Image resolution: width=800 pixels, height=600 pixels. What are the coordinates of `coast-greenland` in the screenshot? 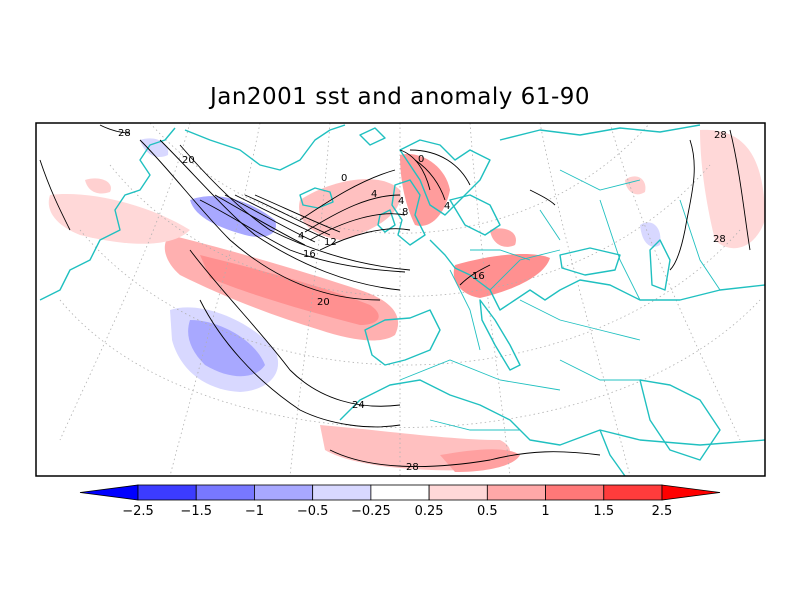 It's located at (265, 147).